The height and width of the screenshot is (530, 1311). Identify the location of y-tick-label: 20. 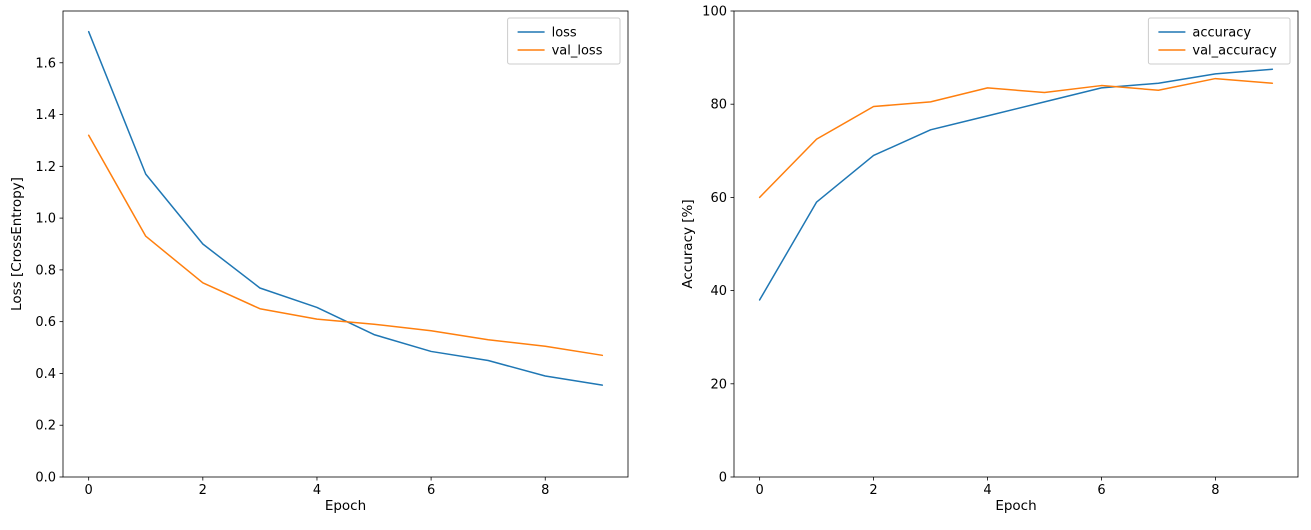
(718, 384).